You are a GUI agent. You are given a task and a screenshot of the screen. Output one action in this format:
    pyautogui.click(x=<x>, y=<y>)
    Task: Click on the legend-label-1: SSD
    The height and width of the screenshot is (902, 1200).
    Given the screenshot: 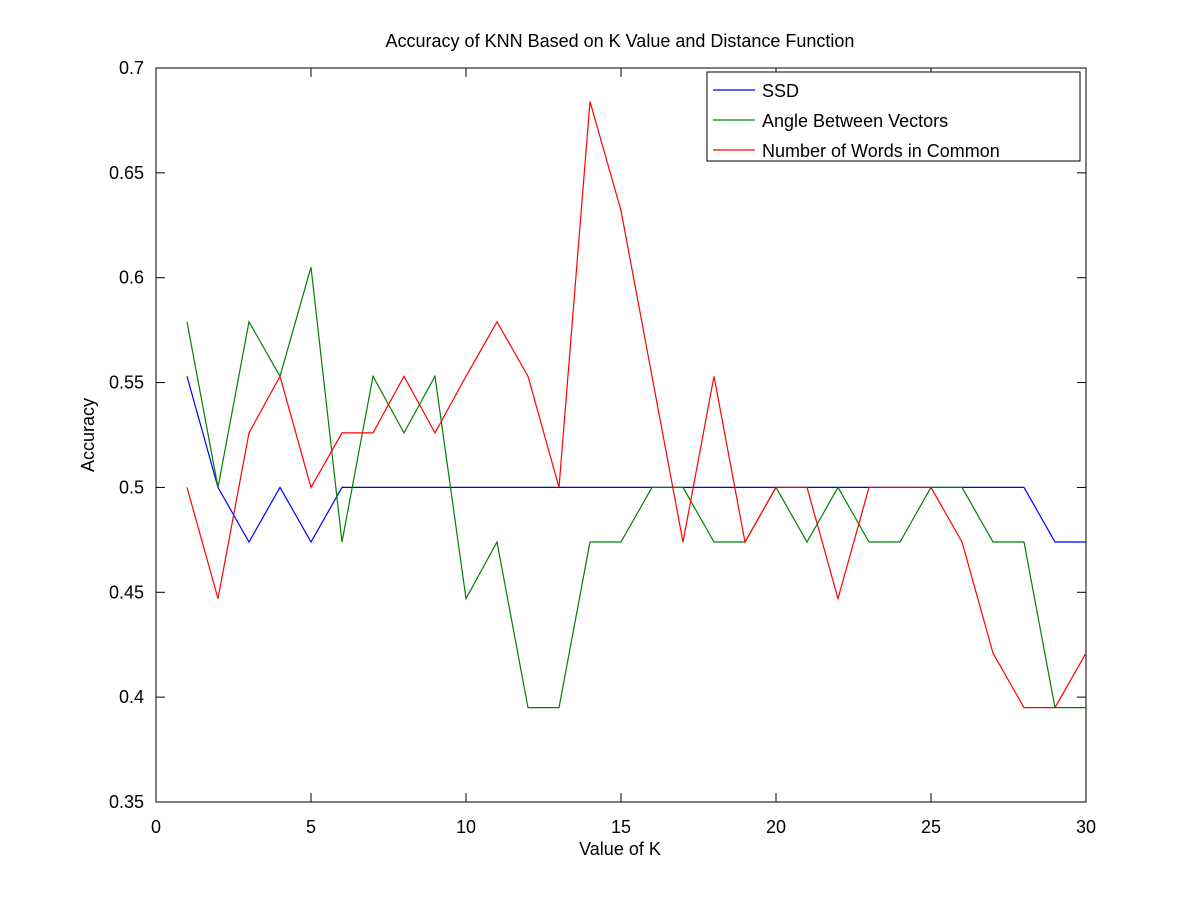 What is the action you would take?
    pyautogui.click(x=780, y=91)
    